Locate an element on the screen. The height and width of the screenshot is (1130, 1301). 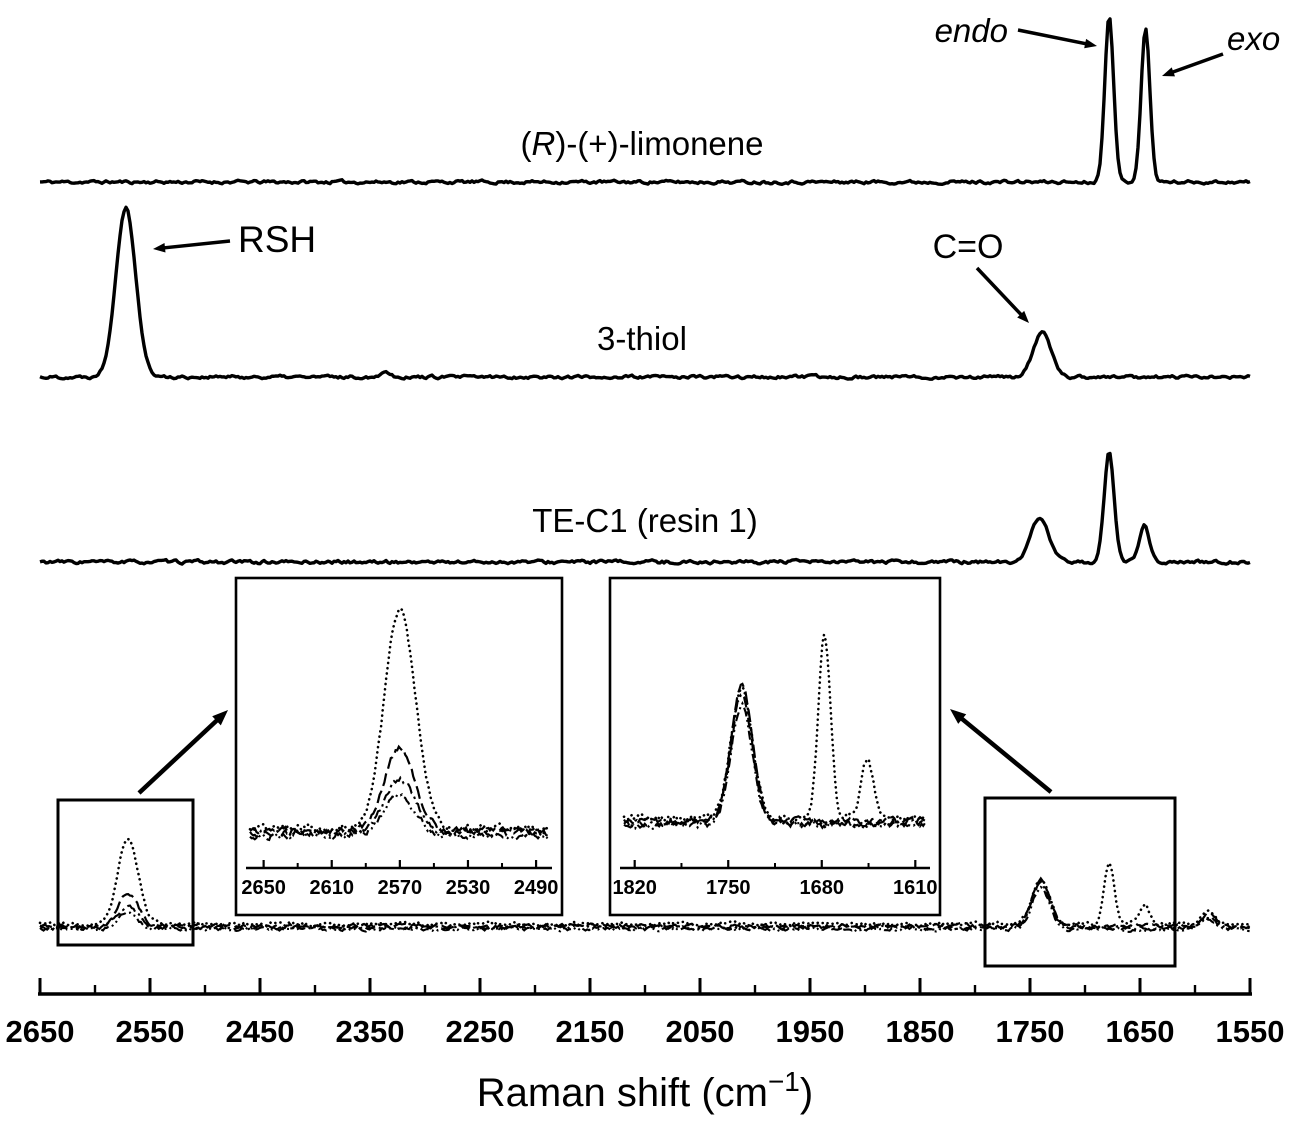
inset-carbonyl-region: 1820 1750 1680 1610 is located at coordinates (775, 746).